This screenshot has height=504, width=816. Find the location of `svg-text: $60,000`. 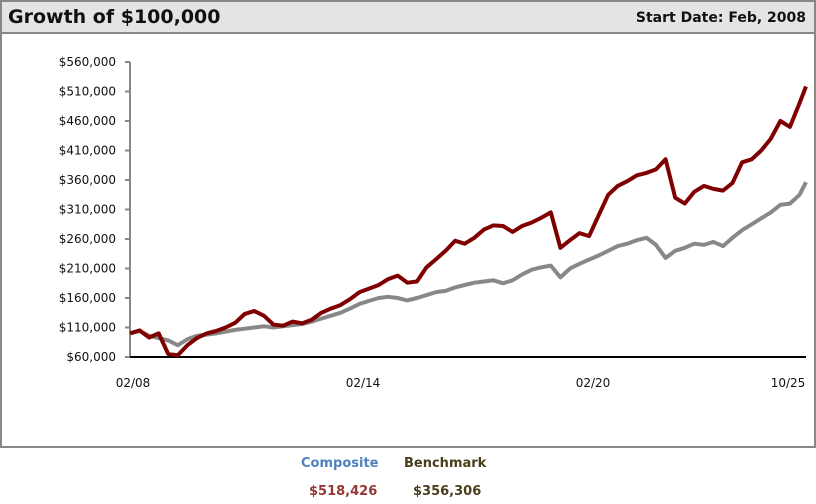

svg-text: $60,000 is located at coordinates (91, 357).